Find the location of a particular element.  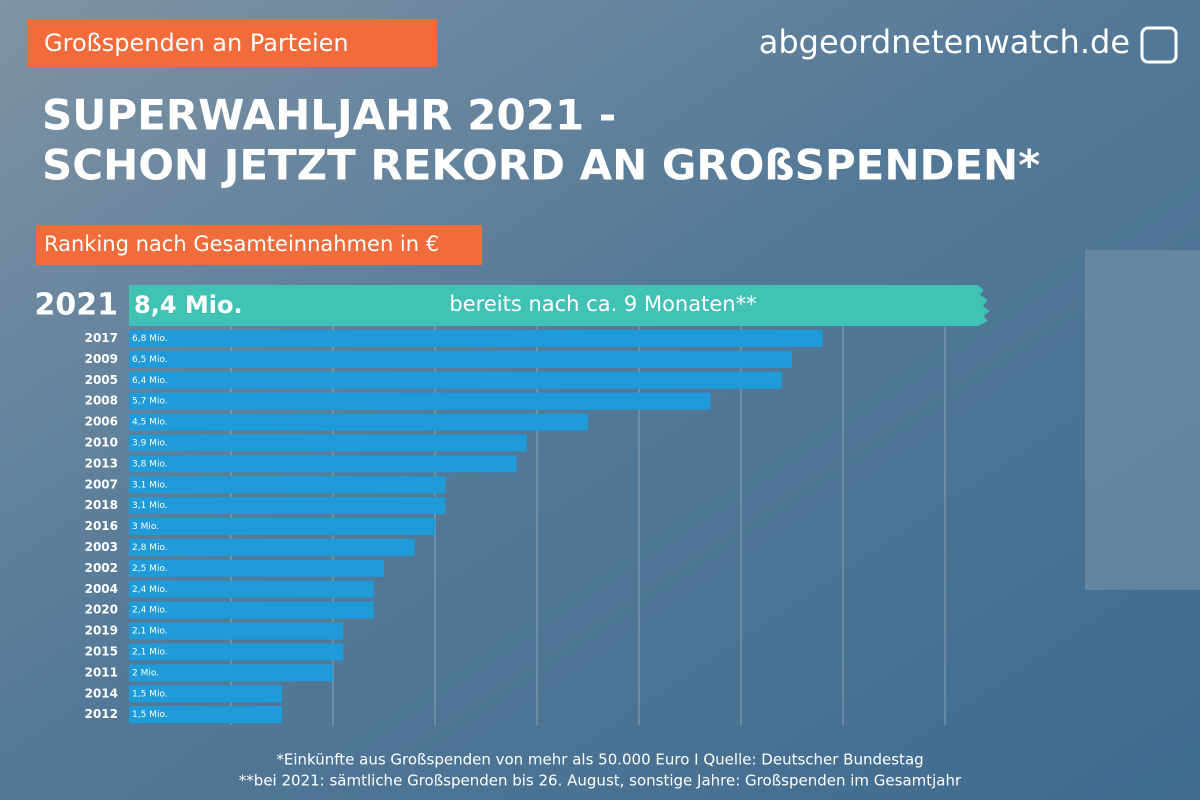

logo: abgeordnetenwatch.de is located at coordinates (944, 42).